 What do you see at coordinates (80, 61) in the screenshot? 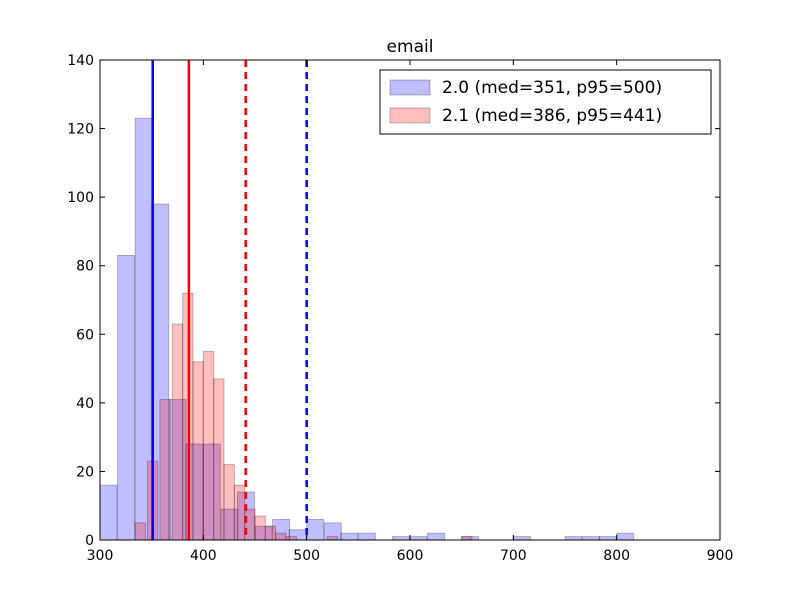
I see `y-tick-label: 140` at bounding box center [80, 61].